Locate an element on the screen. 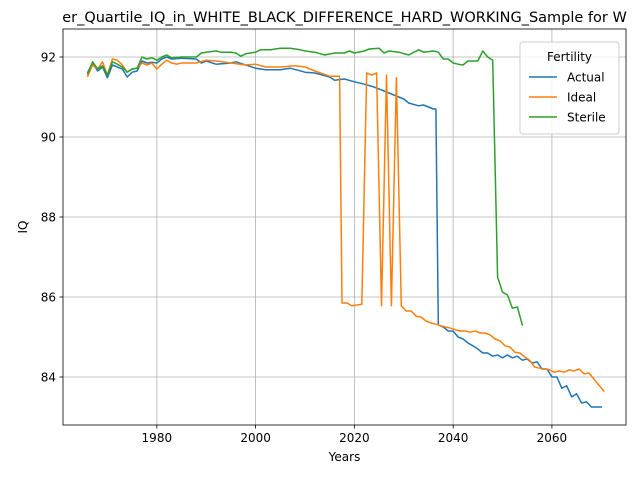 This screenshot has width=640, height=480. legend-label-ideal: Ideal is located at coordinates (581, 98).